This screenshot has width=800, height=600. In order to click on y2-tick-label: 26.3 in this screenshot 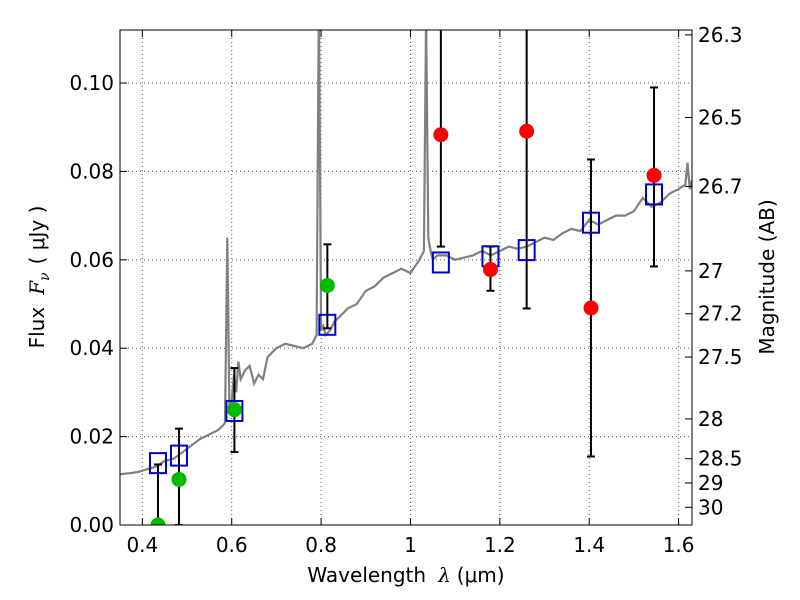, I will do `click(720, 35)`.